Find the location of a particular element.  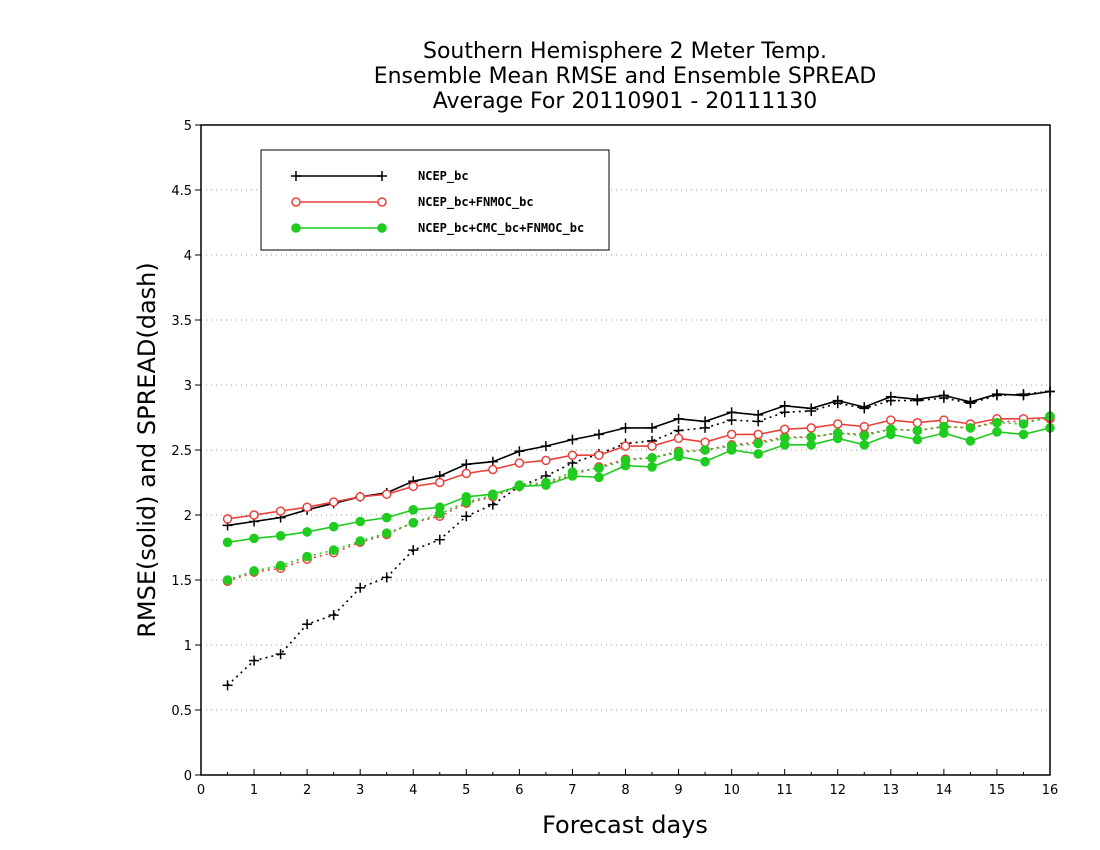

x-tick-label-12: 12 is located at coordinates (837, 790).